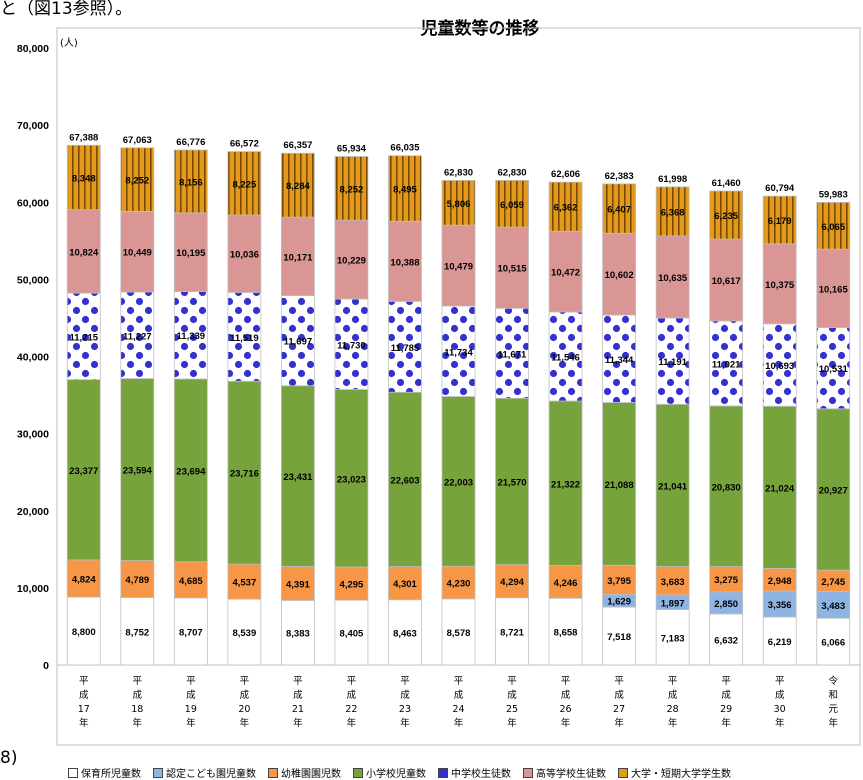 Image resolution: width=863 pixels, height=780 pixels. What do you see at coordinates (405, 348) in the screenshot?
I see `data-label: 11,785` at bounding box center [405, 348].